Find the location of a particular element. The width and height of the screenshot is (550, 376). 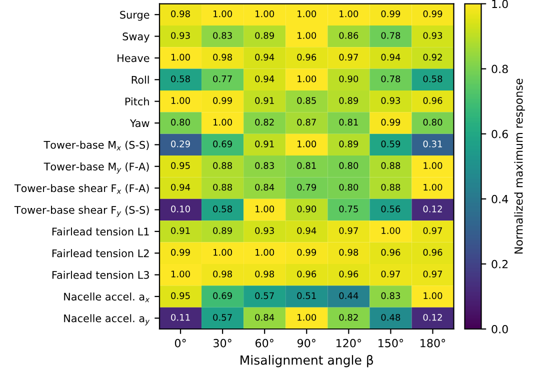

data-label: 0.87 is located at coordinates (306, 122).